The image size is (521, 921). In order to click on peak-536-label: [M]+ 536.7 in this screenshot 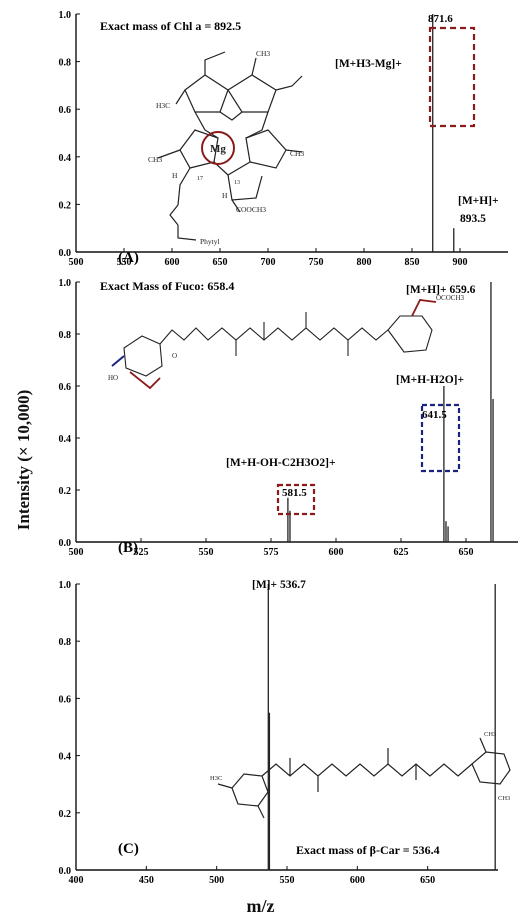, I will do `click(279, 585)`.